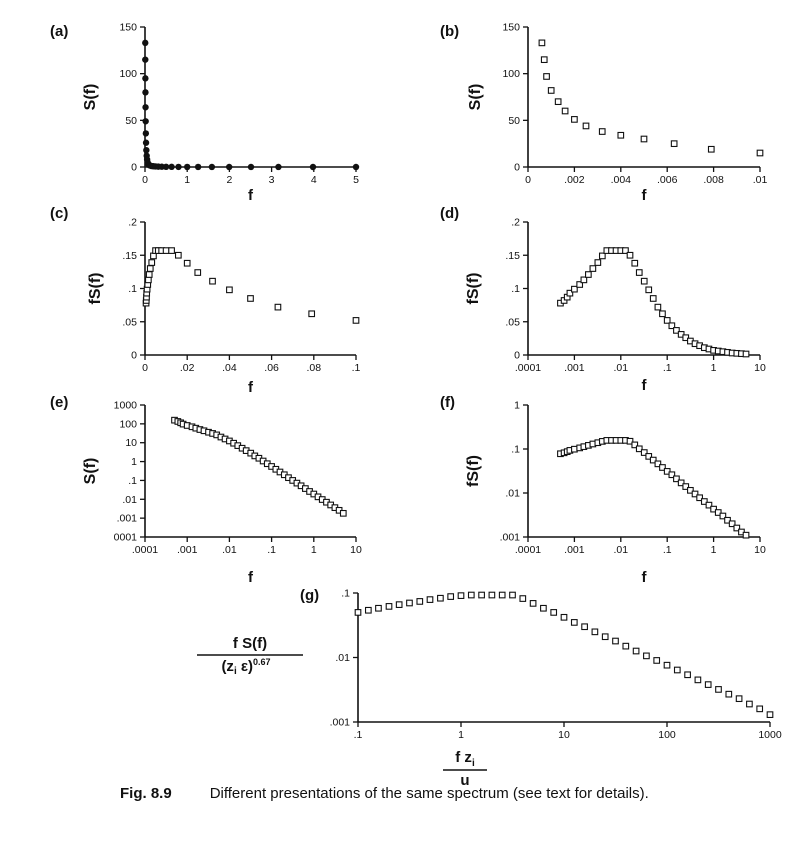 The height and width of the screenshot is (844, 799). I want to click on x-tick-label: 5, so click(356, 180).